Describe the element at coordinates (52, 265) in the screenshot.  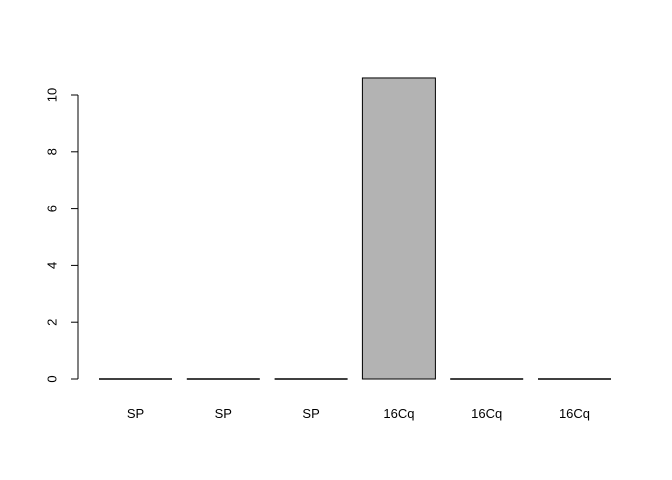
I see `y-tick-label: 4` at that location.